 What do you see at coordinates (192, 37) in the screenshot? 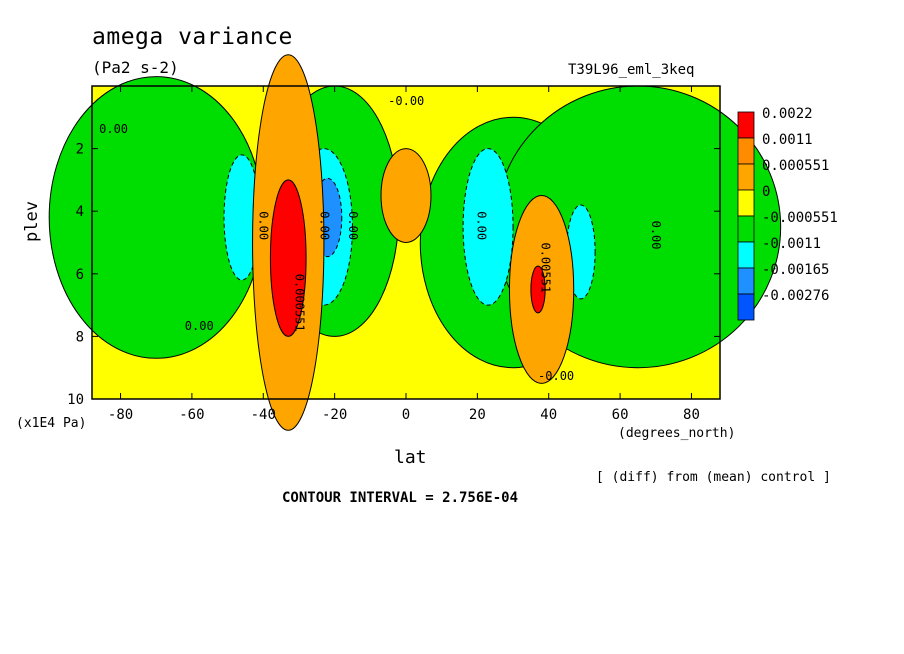
I see `chart-title: amega variance` at bounding box center [192, 37].